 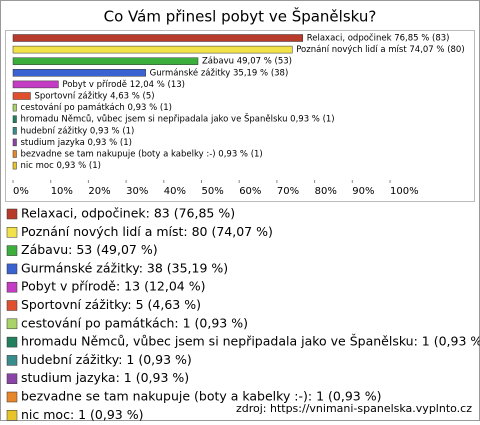 What do you see at coordinates (123, 85) in the screenshot?
I see `data-label: Pobyt v přírodě 12,04 % (13)` at bounding box center [123, 85].